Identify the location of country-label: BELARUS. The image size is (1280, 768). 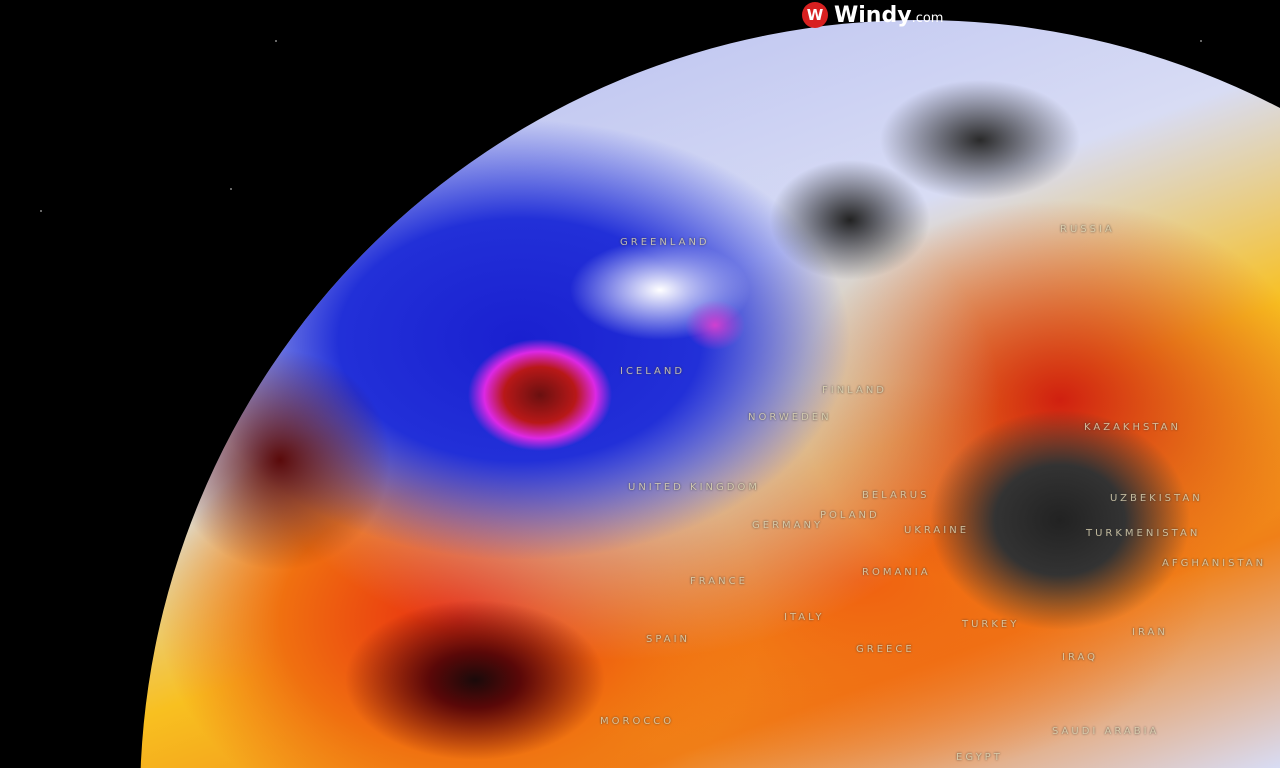
(896, 495).